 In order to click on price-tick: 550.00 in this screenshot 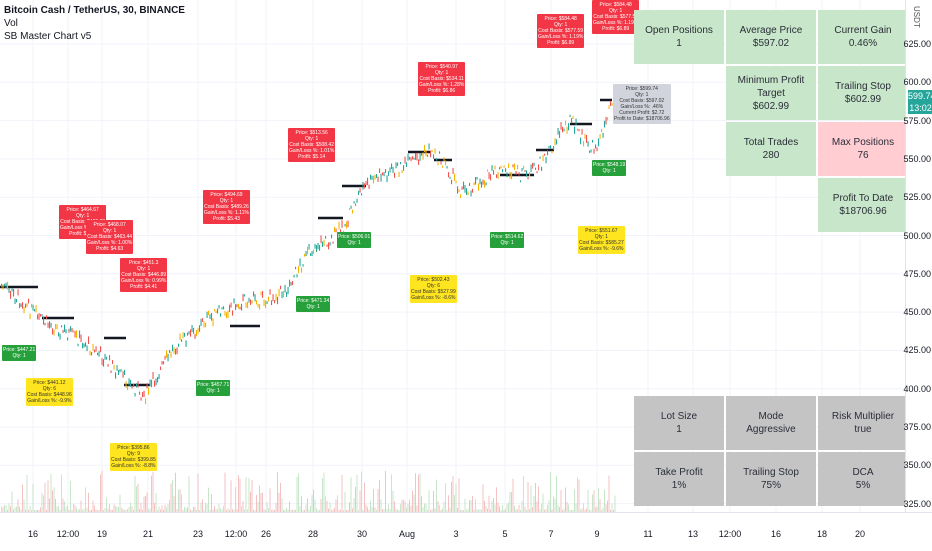, I will do `click(917, 158)`.